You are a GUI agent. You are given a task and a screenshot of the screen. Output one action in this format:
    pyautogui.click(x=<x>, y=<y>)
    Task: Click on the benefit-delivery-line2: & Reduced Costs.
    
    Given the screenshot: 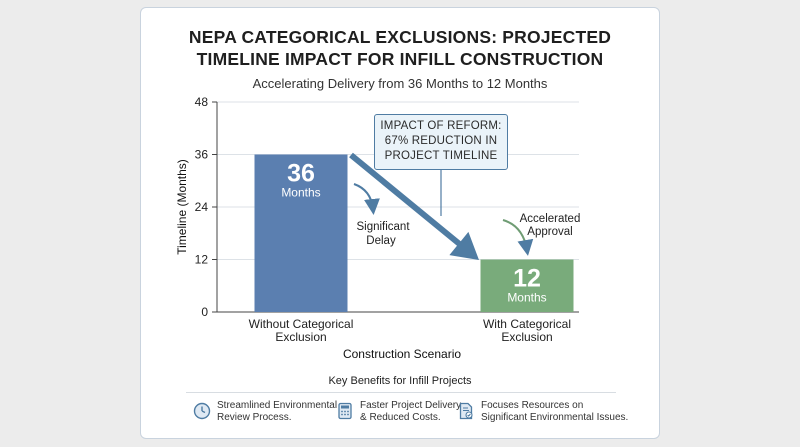 What is the action you would take?
    pyautogui.click(x=400, y=417)
    